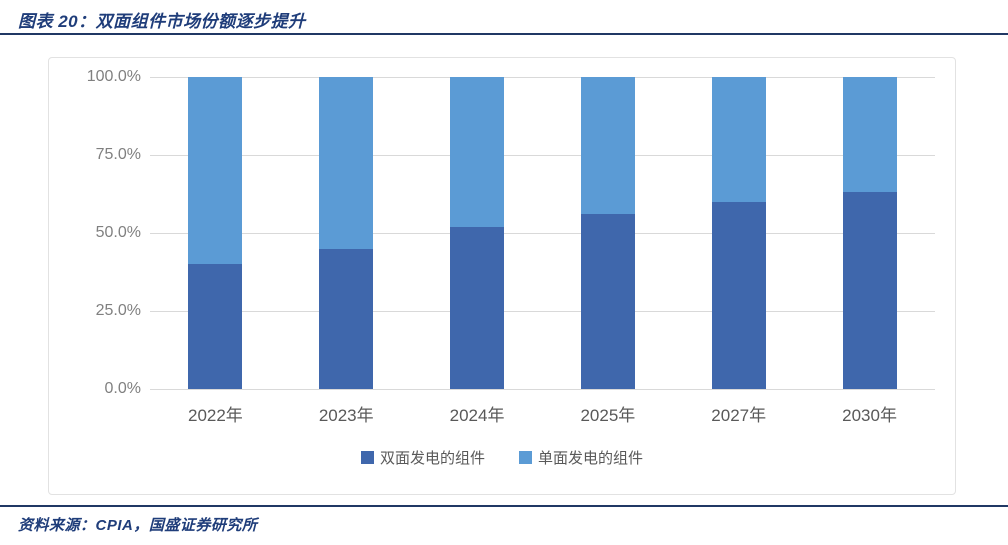 This screenshot has width=1008, height=545. I want to click on y-axis-tick-label: 25.0%, so click(118, 310).